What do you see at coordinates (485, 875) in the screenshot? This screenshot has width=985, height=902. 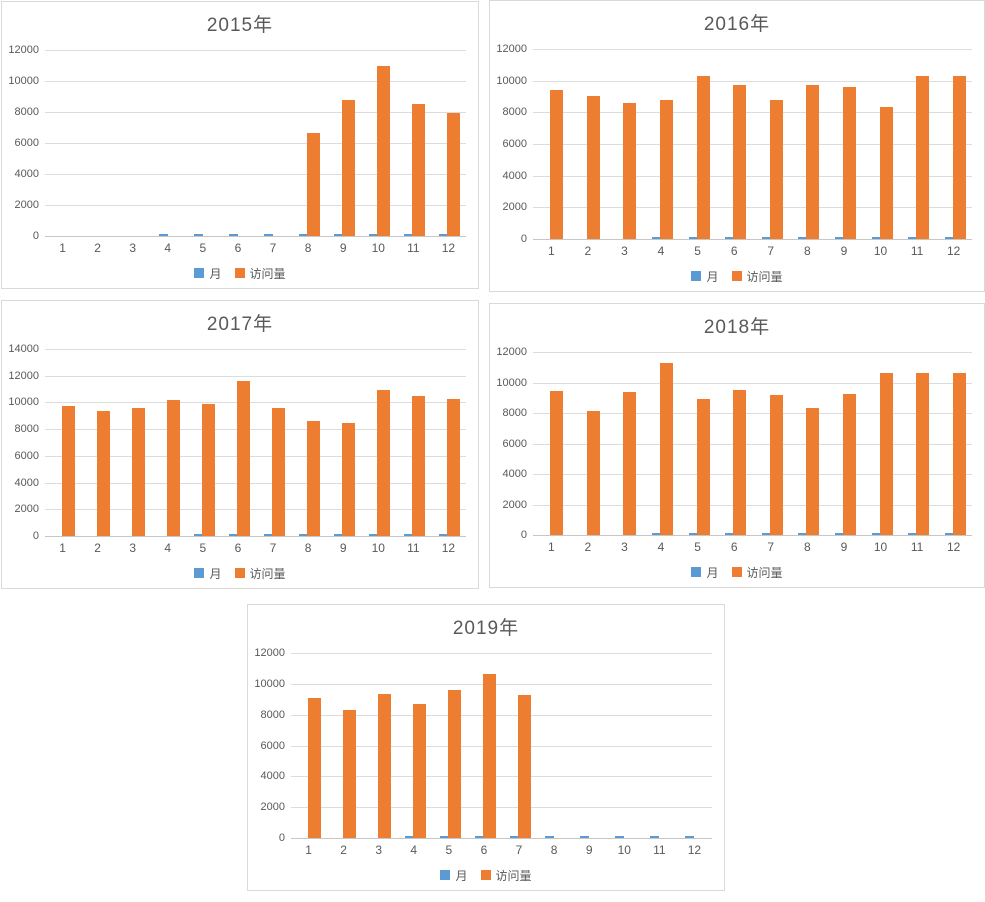 I see `legend-swatch-visits` at bounding box center [485, 875].